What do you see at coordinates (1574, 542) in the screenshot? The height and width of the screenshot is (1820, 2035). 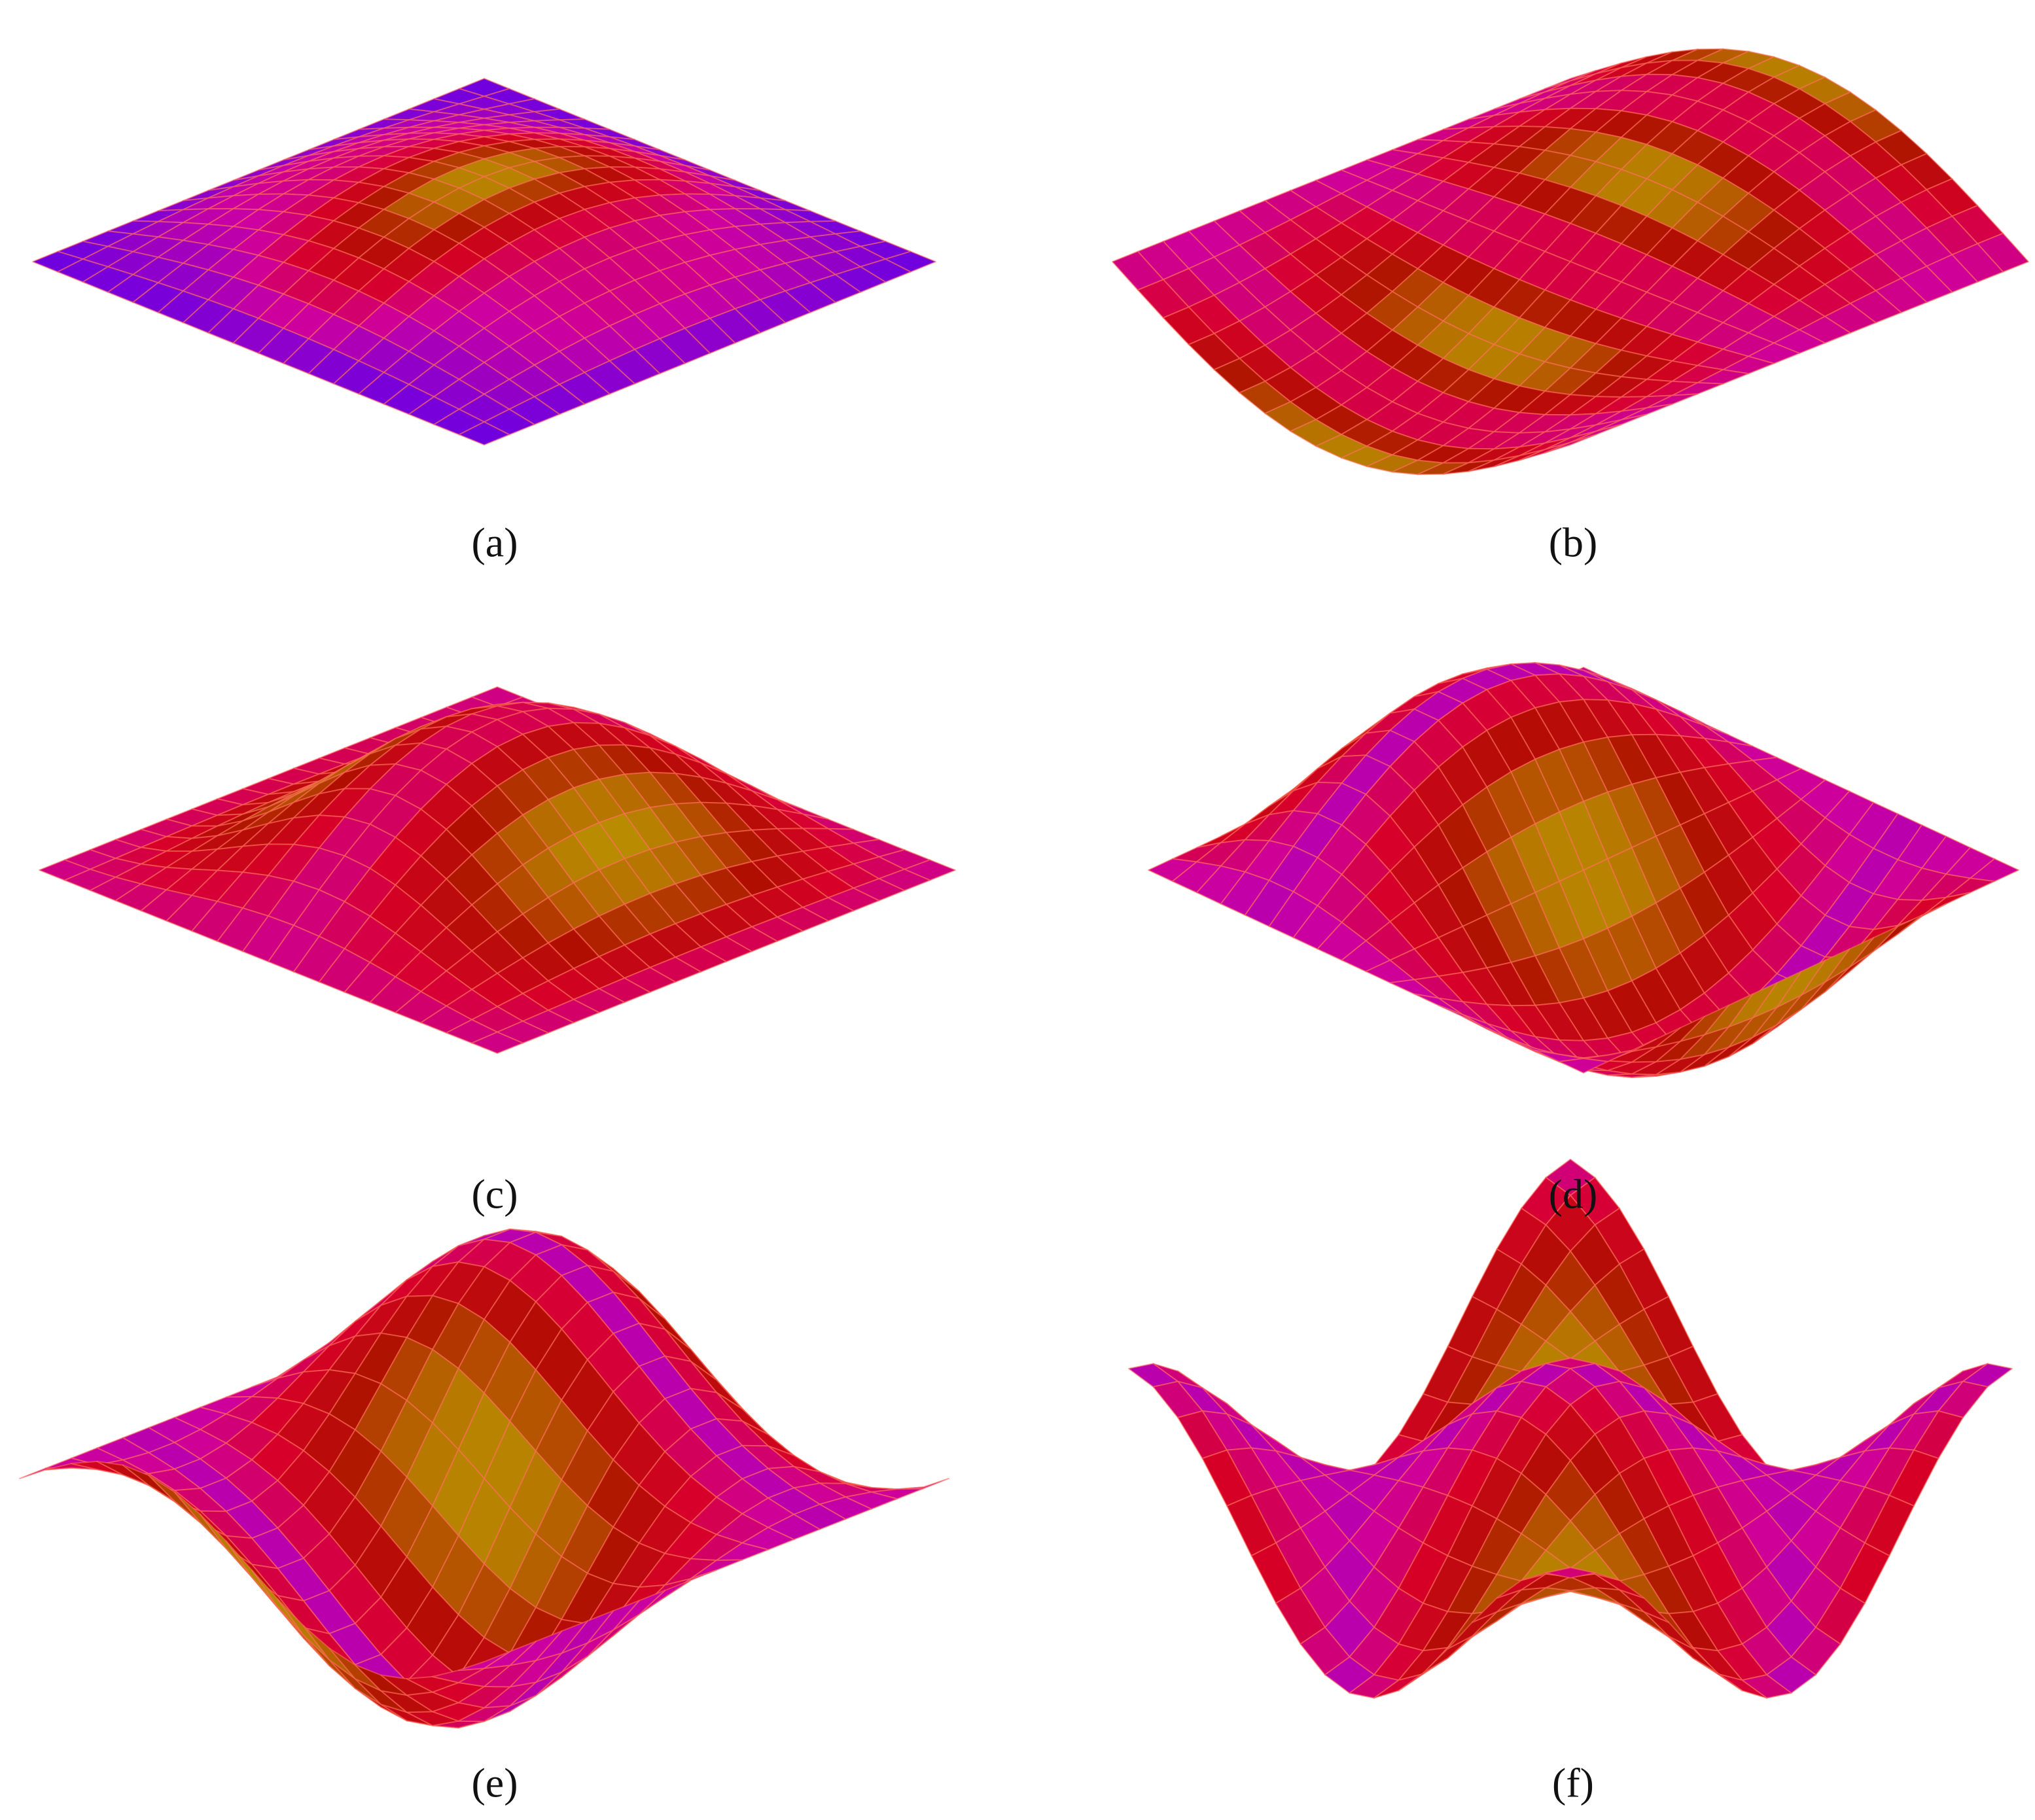 I see `panel-label: (b)` at bounding box center [1574, 542].